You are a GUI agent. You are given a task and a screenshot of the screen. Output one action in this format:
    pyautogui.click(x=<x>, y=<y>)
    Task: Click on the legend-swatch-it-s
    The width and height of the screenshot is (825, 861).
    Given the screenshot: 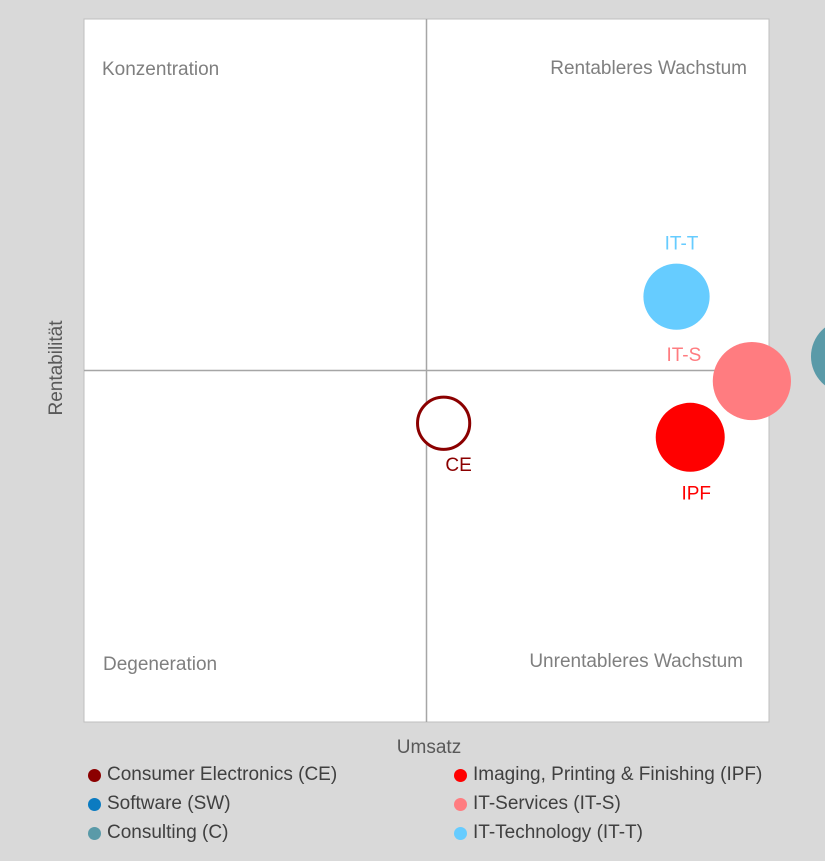 What is the action you would take?
    pyautogui.click(x=460, y=804)
    